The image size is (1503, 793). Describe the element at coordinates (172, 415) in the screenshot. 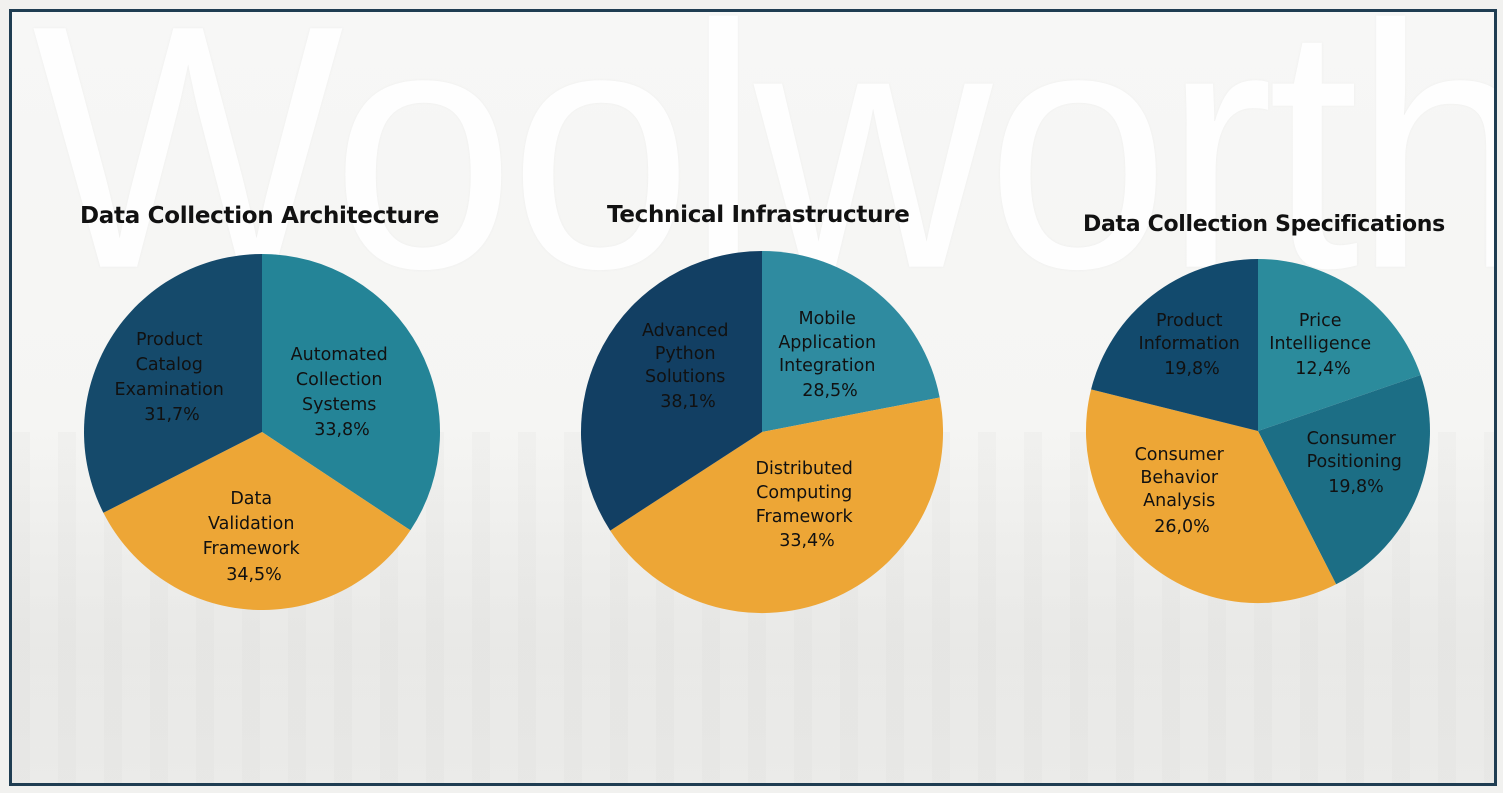

I see `slice-value: 31,7%` at that location.